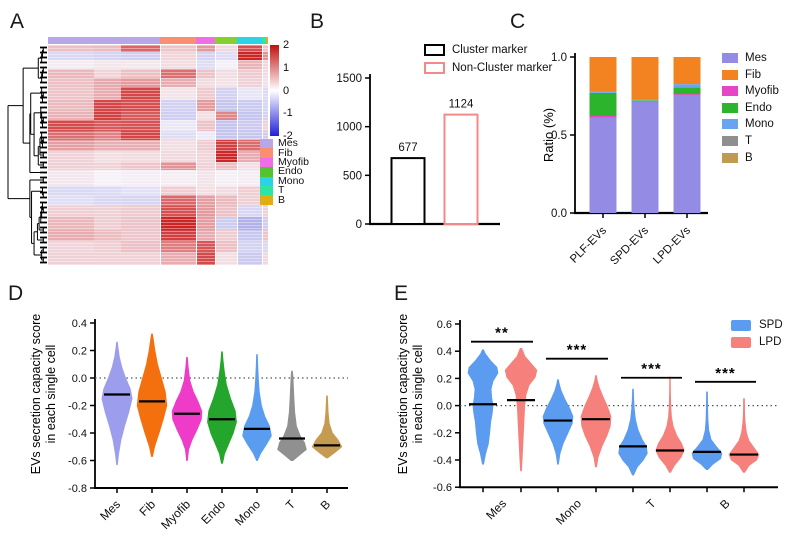  I want to click on c-stack-spd-evs-mono, so click(645, 100).